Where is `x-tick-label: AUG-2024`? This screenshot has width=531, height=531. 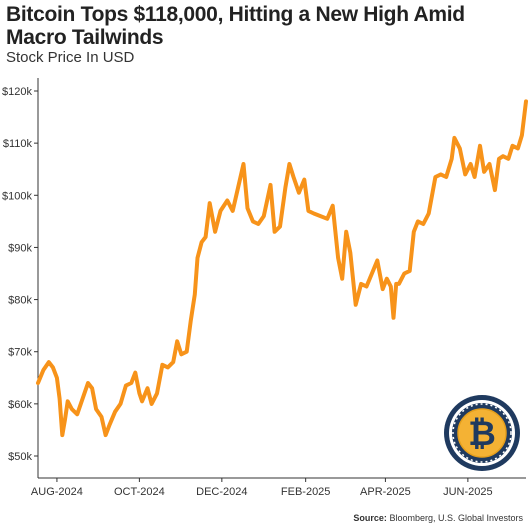
x-tick-label: AUG-2024 is located at coordinates (57, 492).